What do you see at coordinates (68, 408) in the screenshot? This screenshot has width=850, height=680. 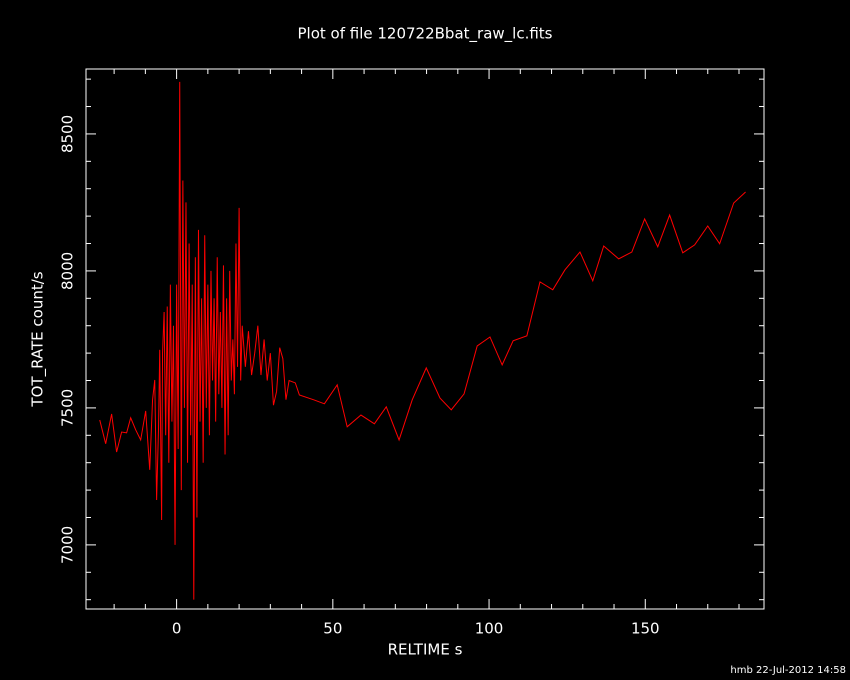 I see `y-tick-label: 7500` at bounding box center [68, 408].